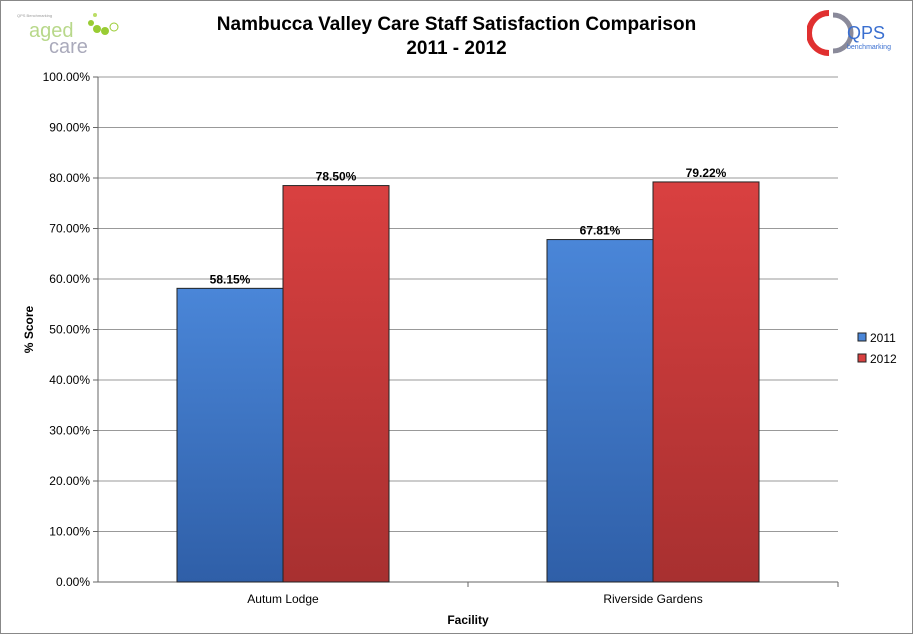  I want to click on x-tick-label: Autum Lodge, so click(283, 599).